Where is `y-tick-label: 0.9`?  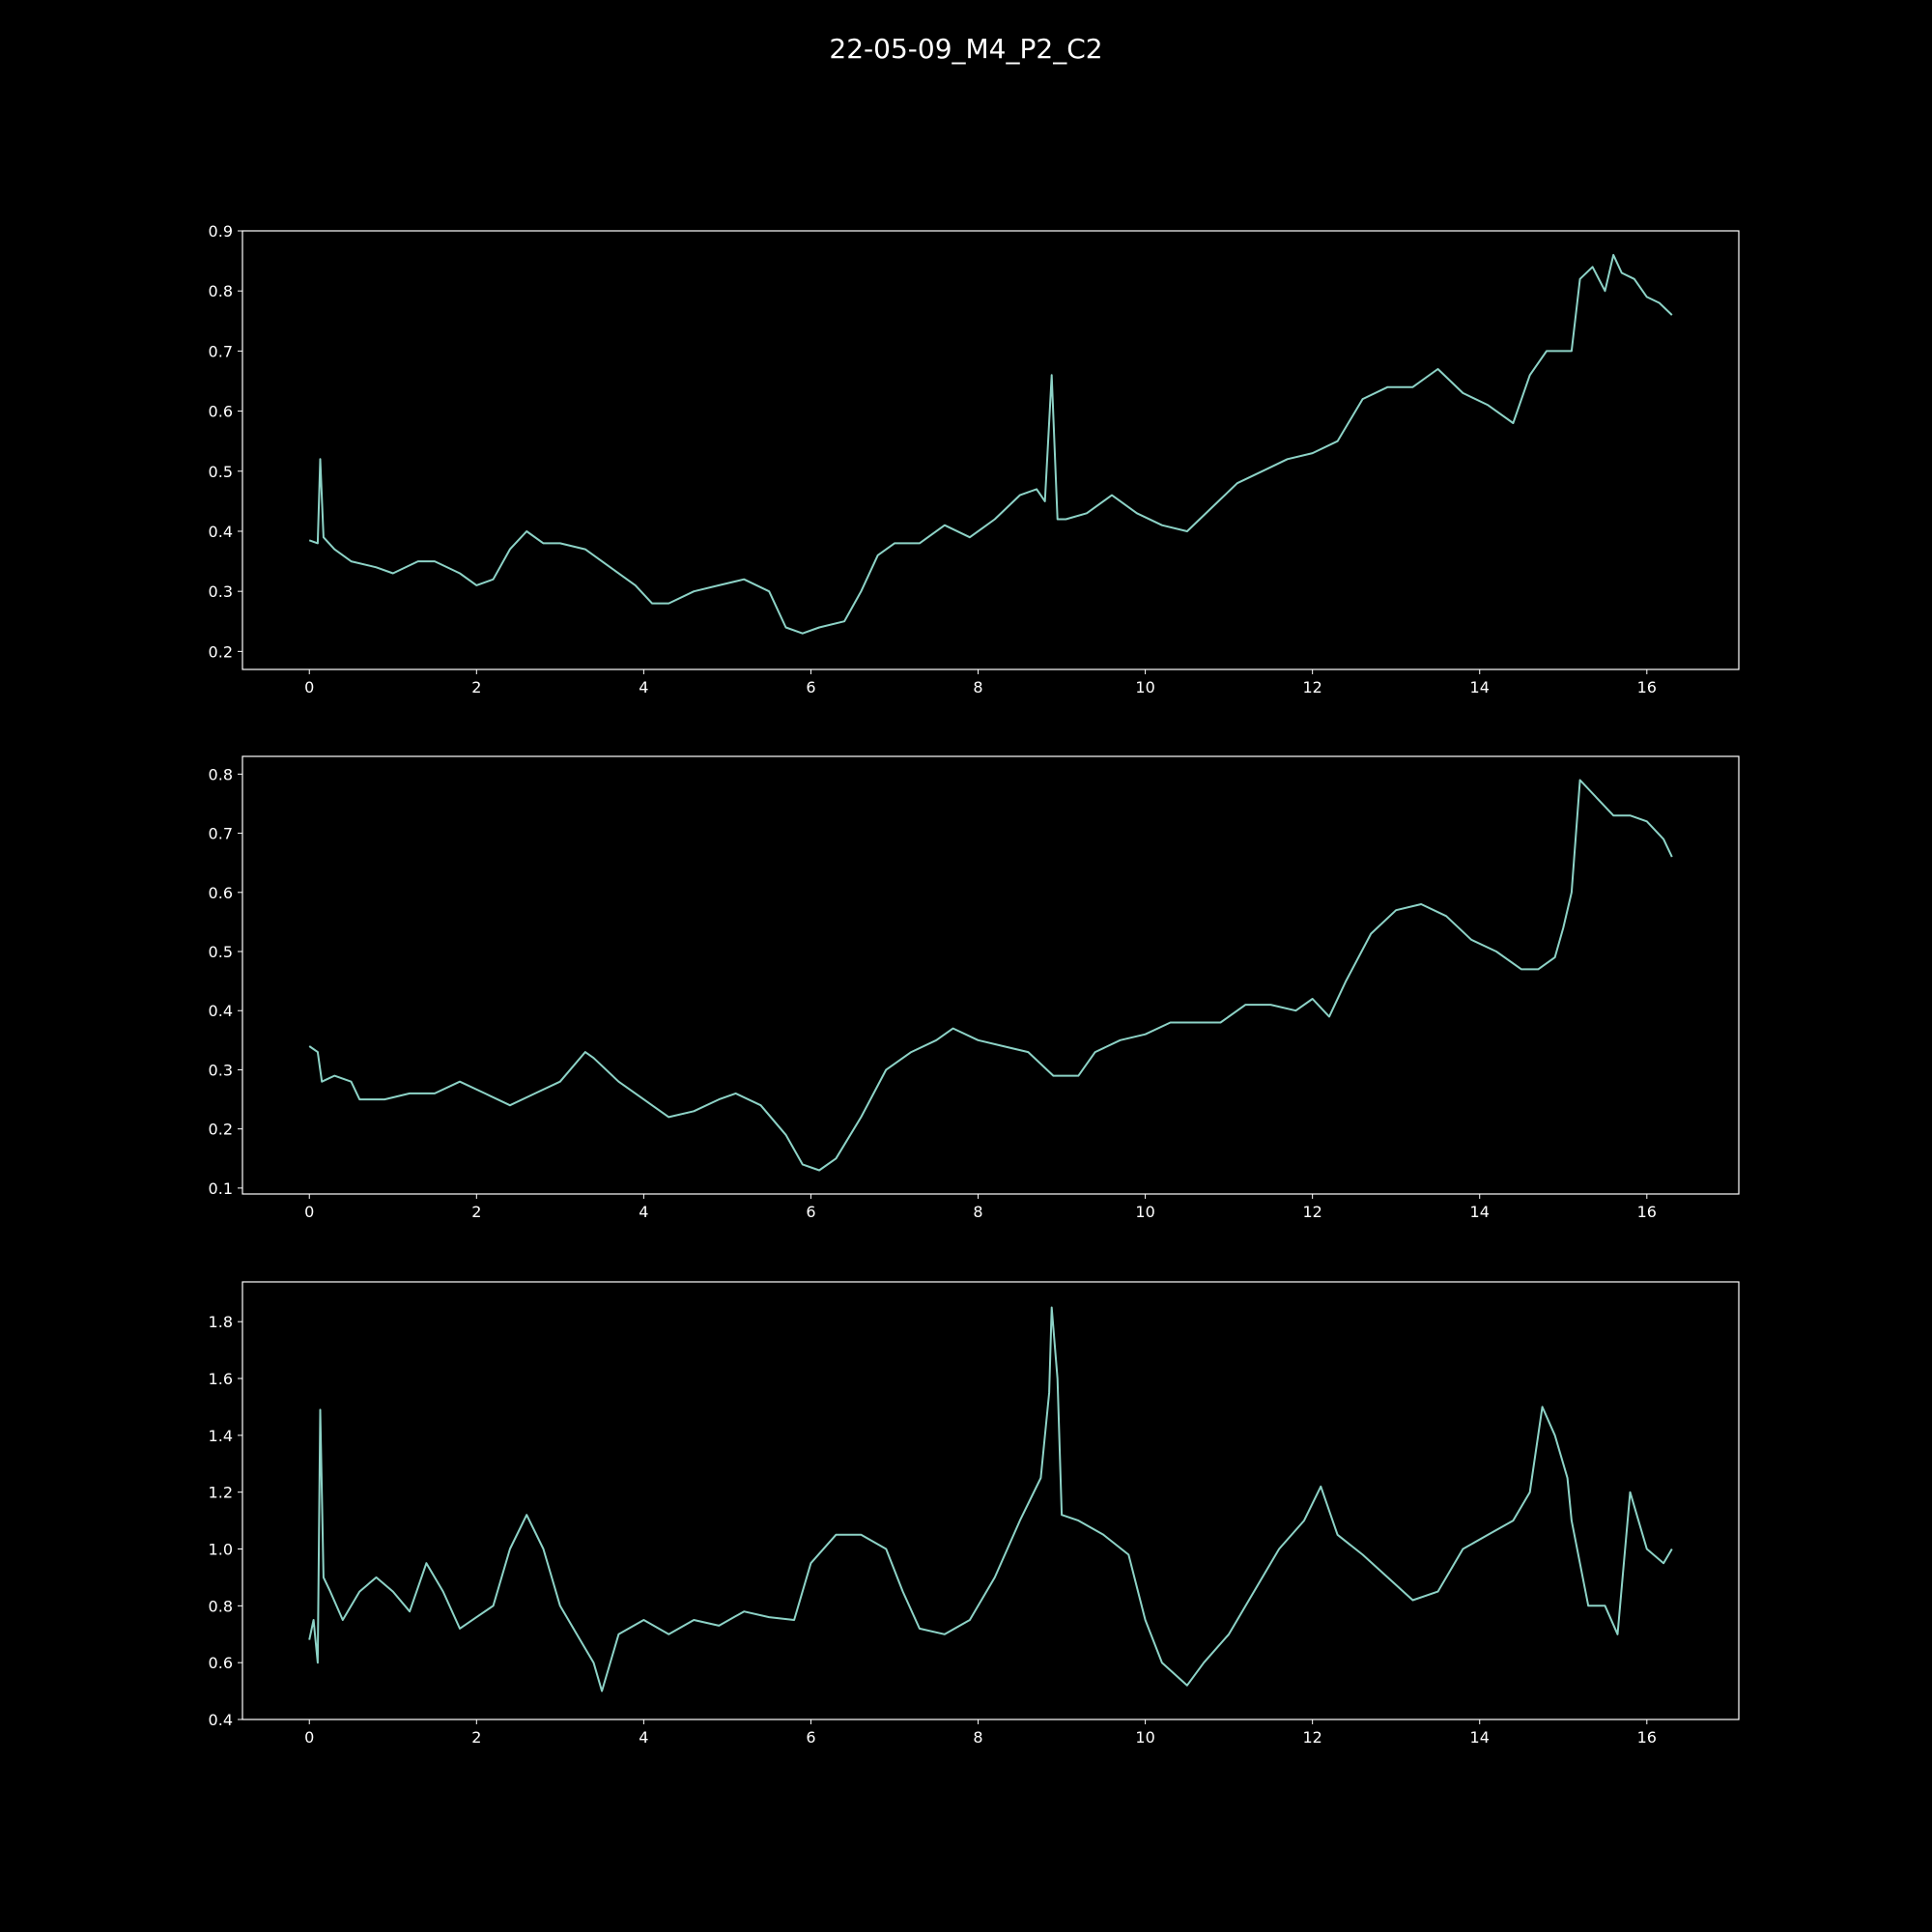
y-tick-label: 0.9 is located at coordinates (221, 231).